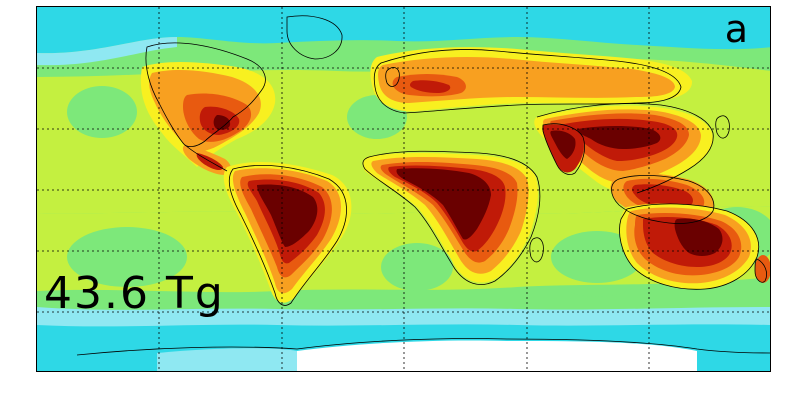 The width and height of the screenshot is (800, 400). I want to click on gulf-dark-red, so click(222, 122).